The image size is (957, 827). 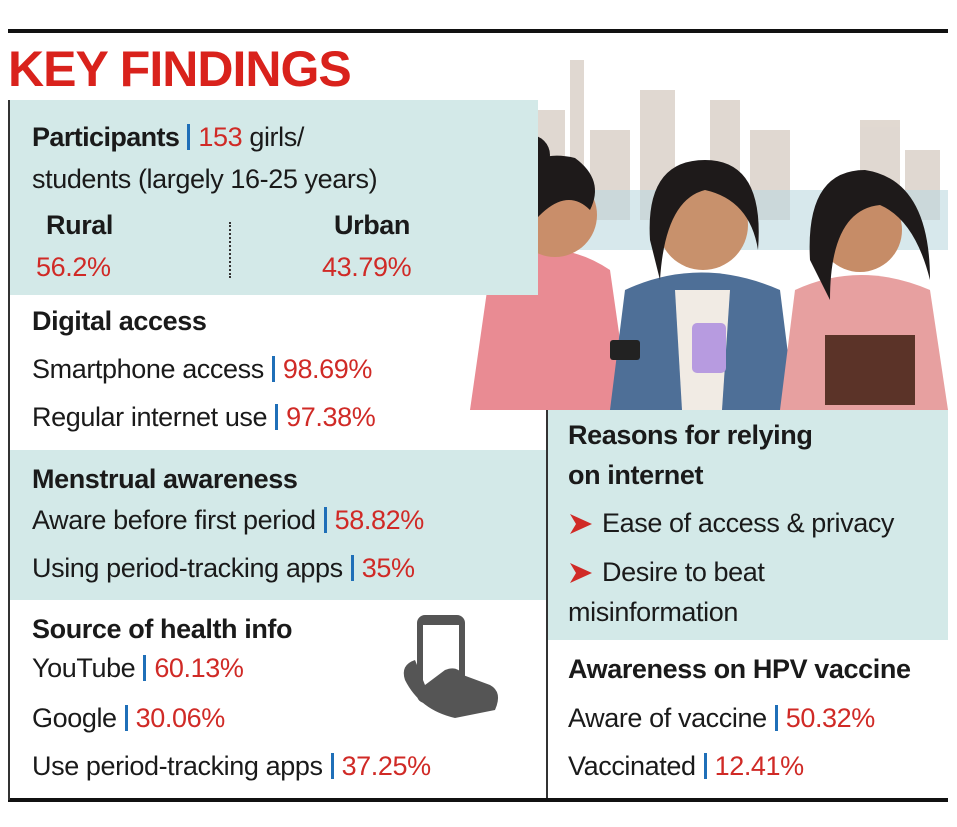 I want to click on item-value: 58.82%, so click(x=379, y=520).